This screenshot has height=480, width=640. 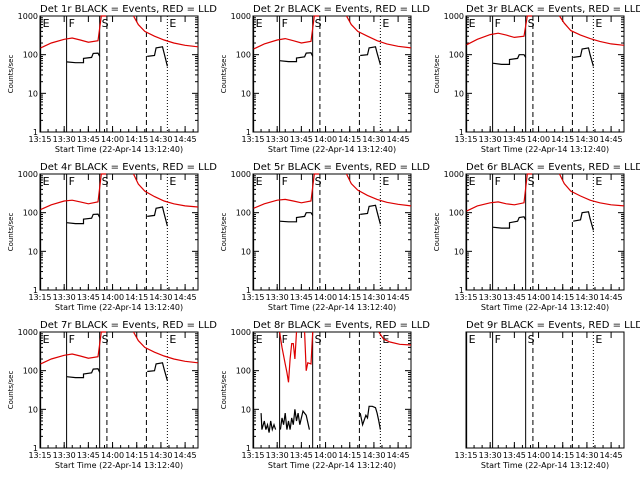 I want to click on panel-title: Det 6r BLACK = Events, RED = LLD, so click(x=553, y=167).